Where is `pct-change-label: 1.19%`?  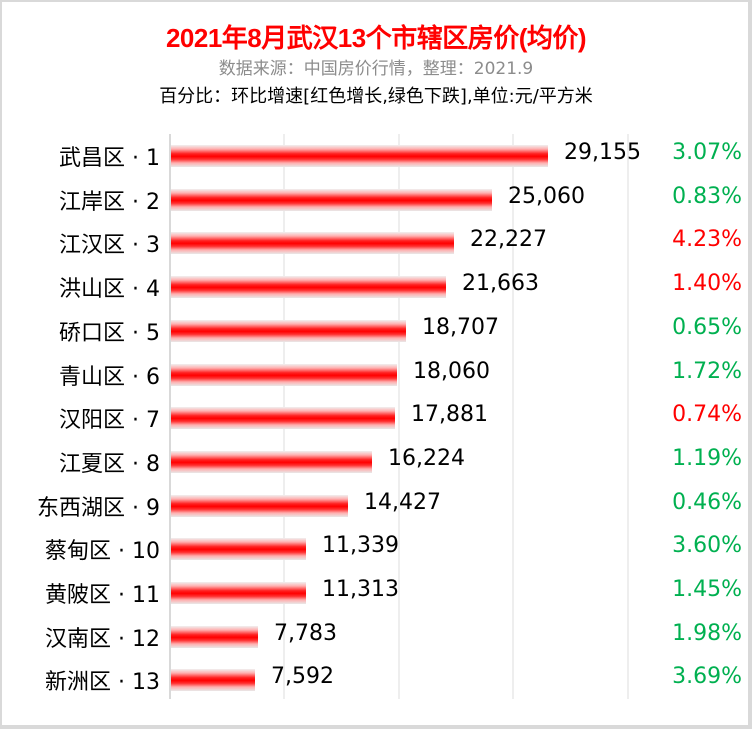 pct-change-label: 1.19% is located at coordinates (707, 458).